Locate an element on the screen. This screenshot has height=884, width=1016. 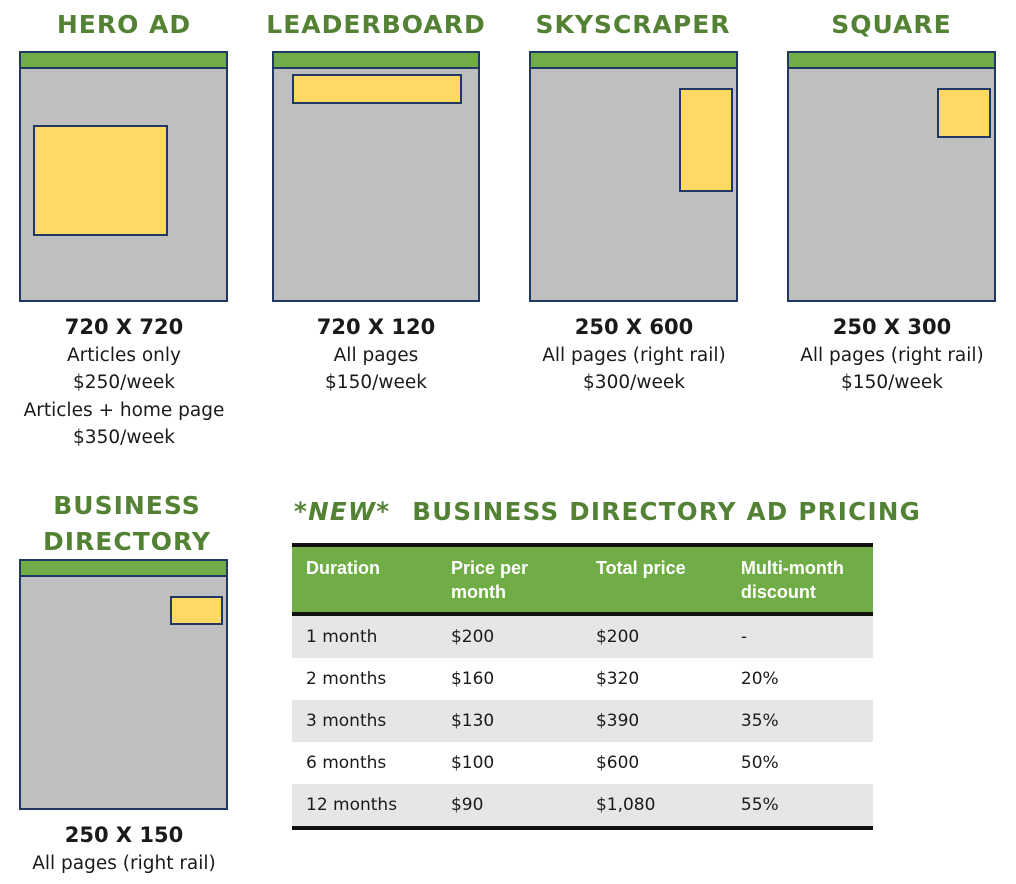
ad-size: 720 X 120 is located at coordinates (376, 327).